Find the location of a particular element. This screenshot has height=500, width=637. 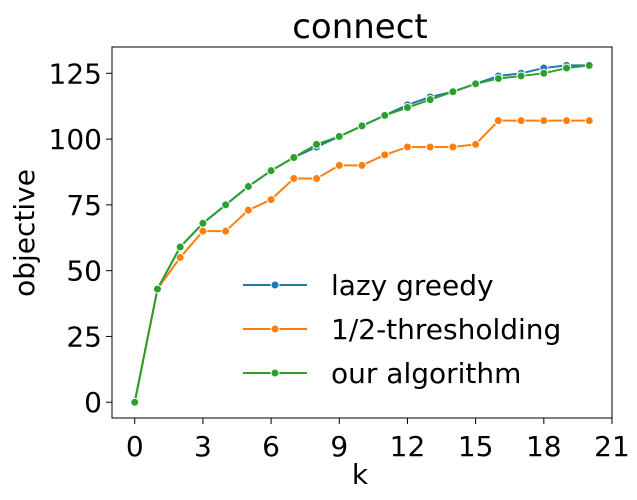

y-axis-label: objective is located at coordinates (24, 233).